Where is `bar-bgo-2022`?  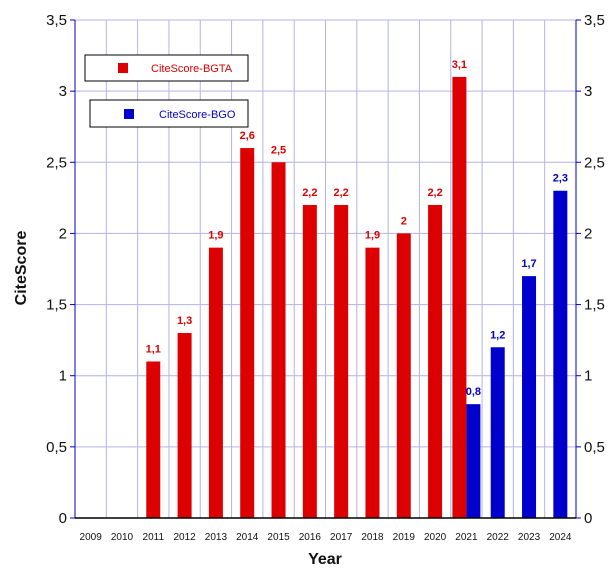
bar-bgo-2022 is located at coordinates (497, 432).